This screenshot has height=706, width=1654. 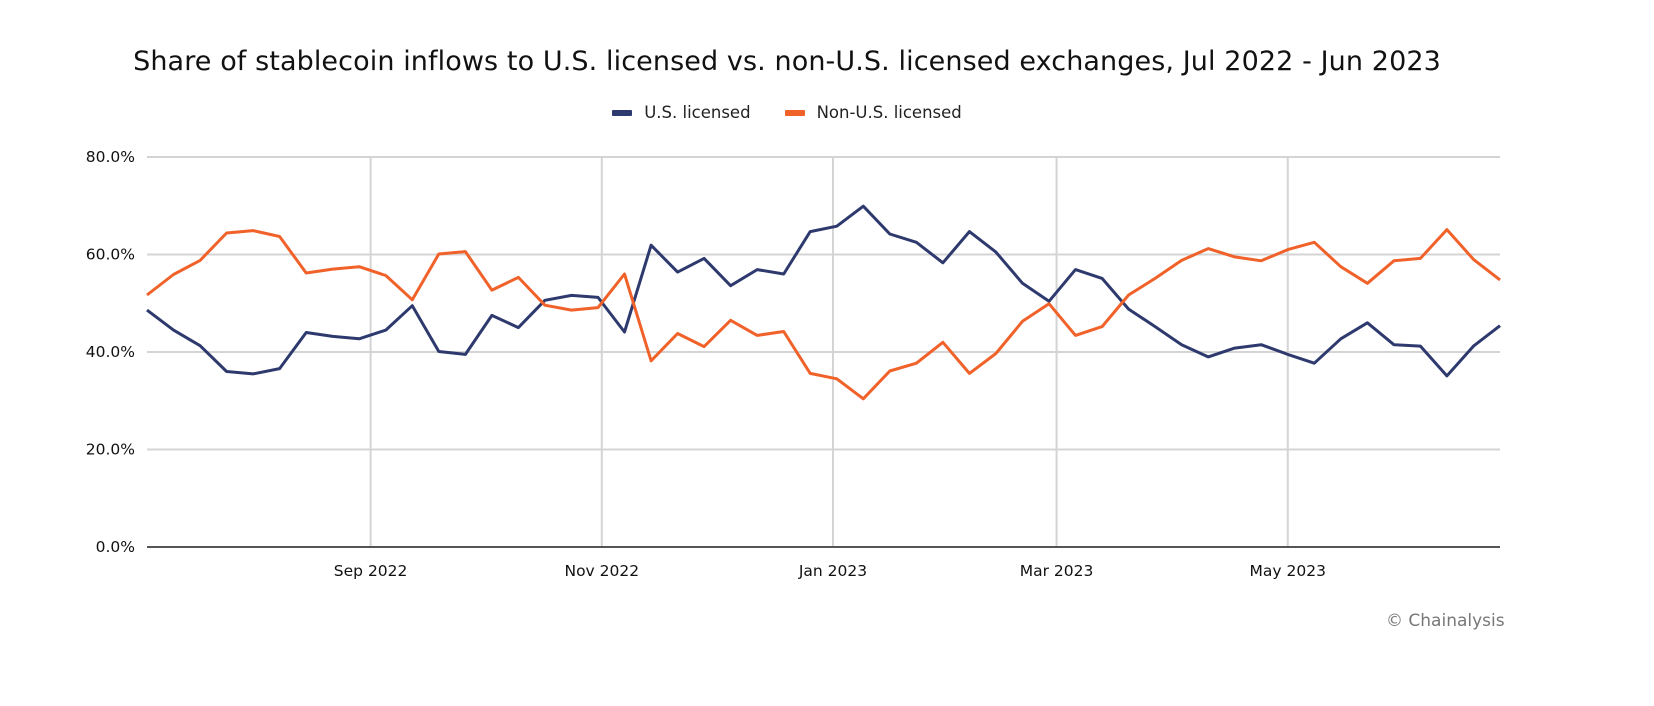 What do you see at coordinates (371, 571) in the screenshot?
I see `x-tick-label: Sep 2022` at bounding box center [371, 571].